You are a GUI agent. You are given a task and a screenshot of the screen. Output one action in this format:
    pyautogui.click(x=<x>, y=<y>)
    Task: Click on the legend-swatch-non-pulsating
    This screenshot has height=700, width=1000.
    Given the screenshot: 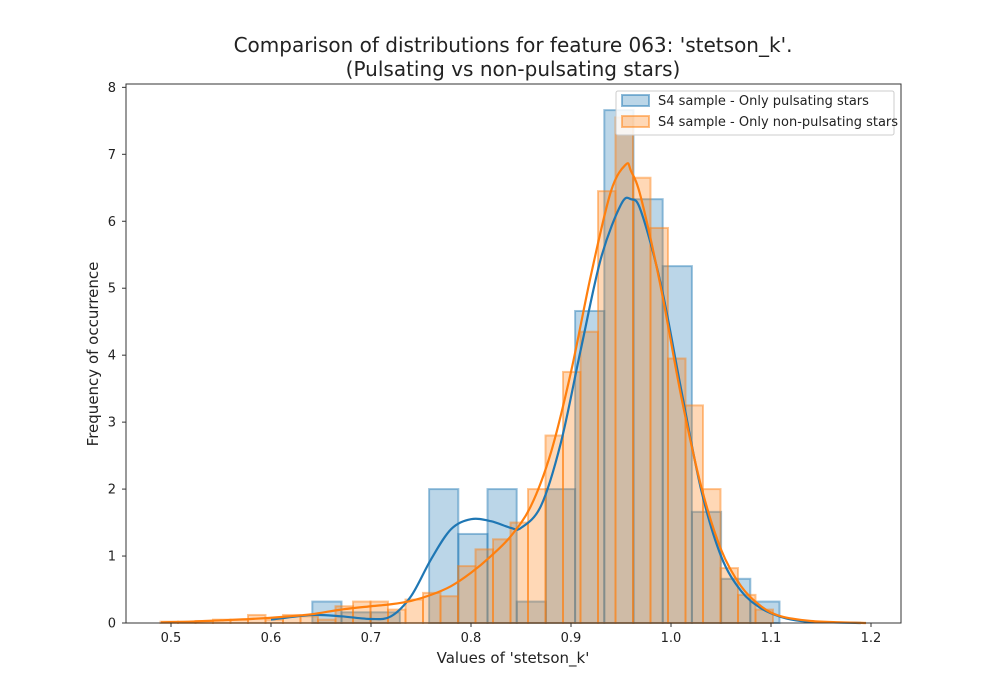 What is the action you would take?
    pyautogui.click(x=635, y=121)
    